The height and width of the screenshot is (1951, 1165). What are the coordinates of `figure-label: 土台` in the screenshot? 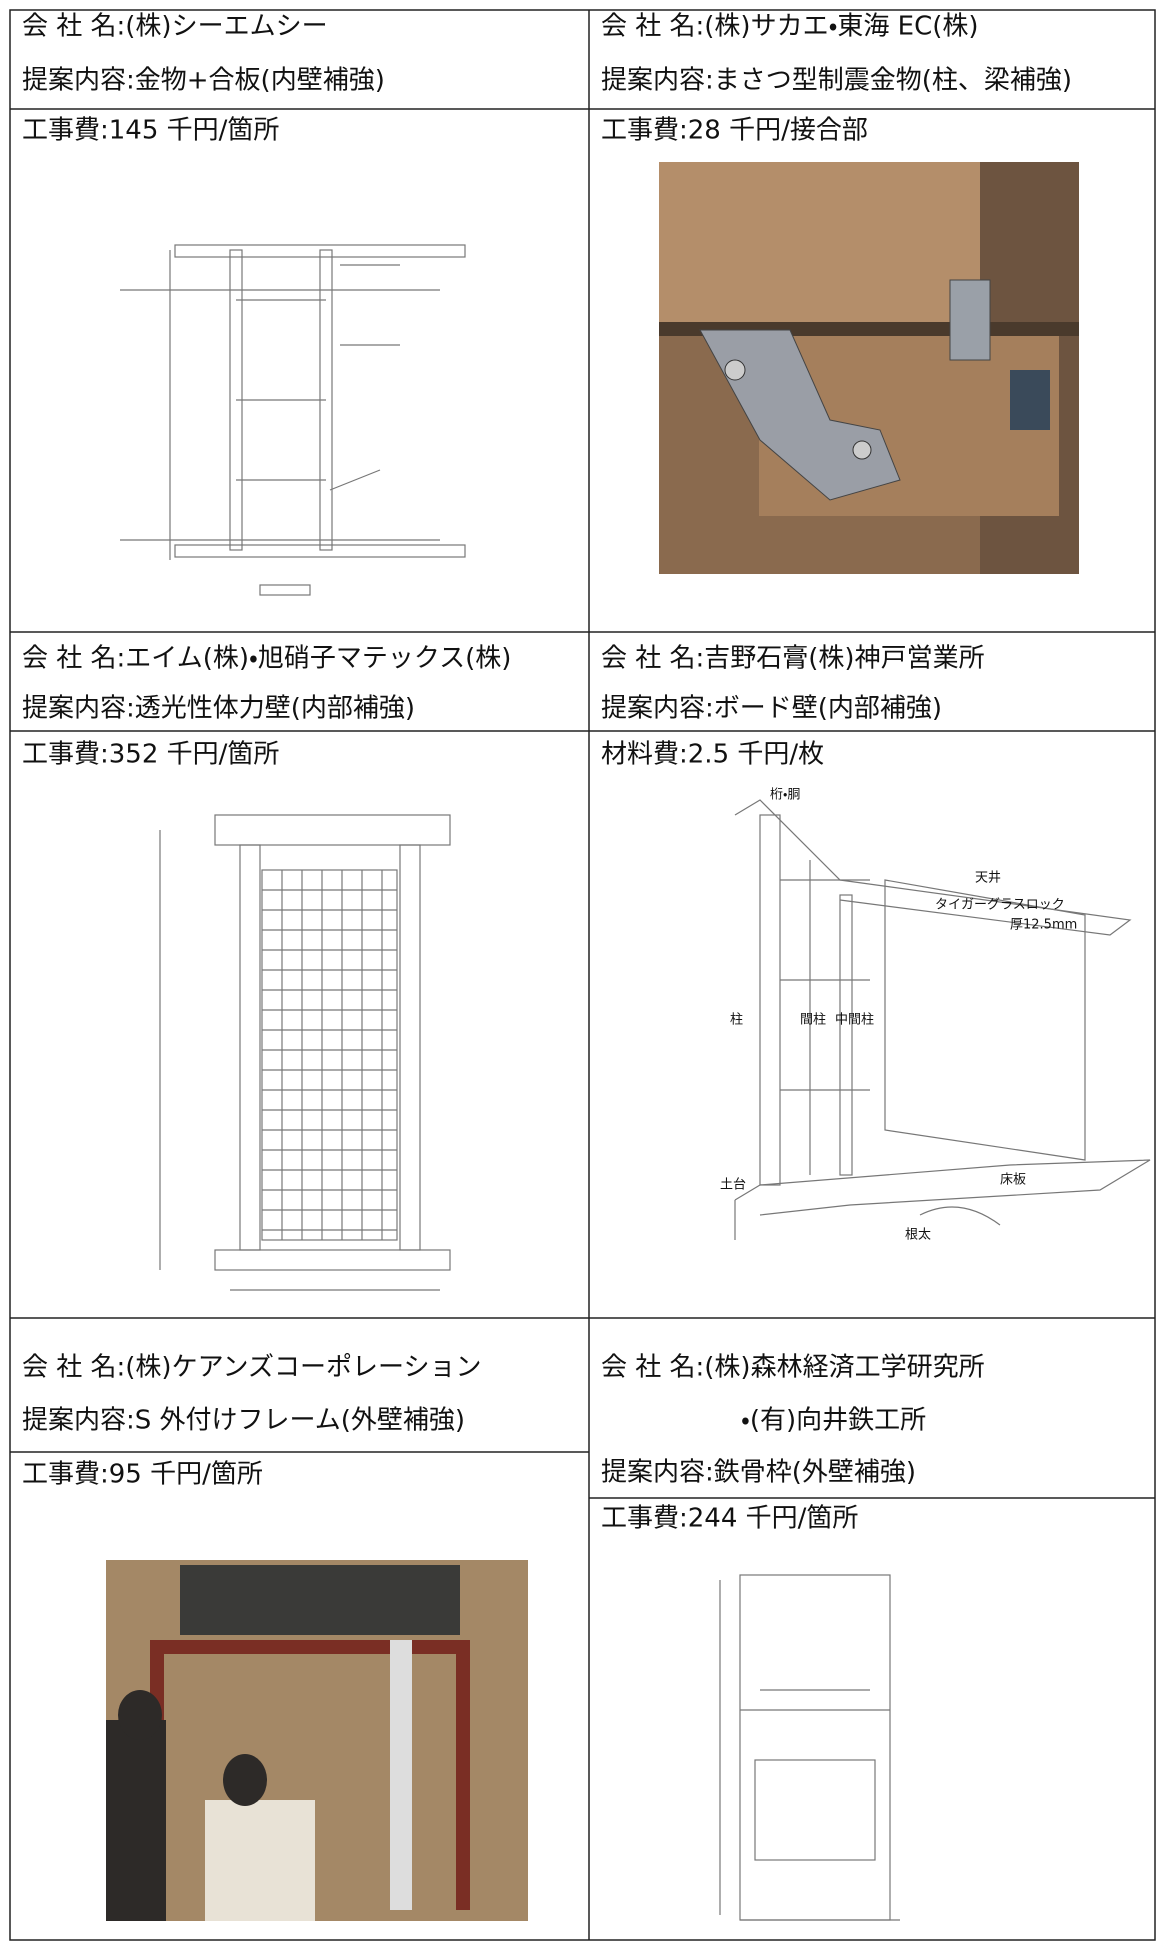 It's located at (733, 1185).